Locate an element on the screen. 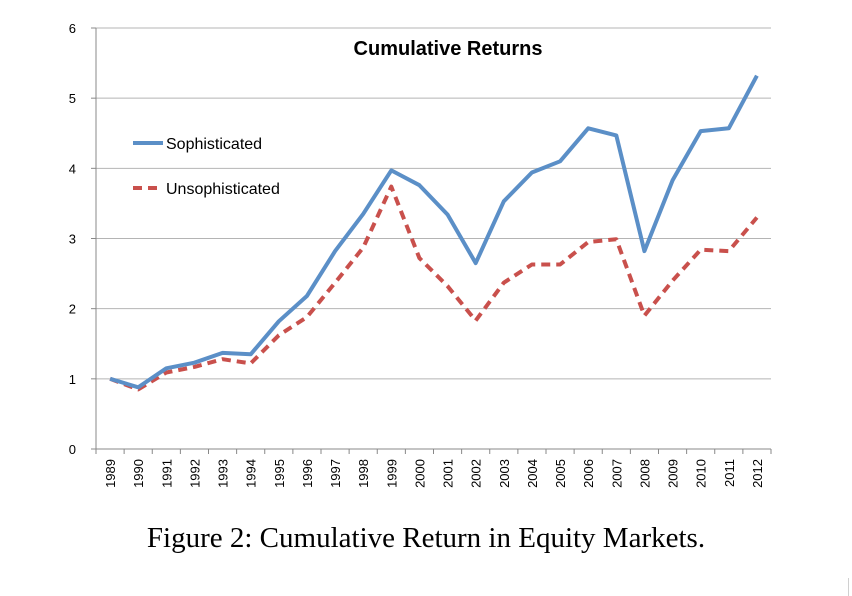 The width and height of the screenshot is (852, 596). x-tick-label: 2004 is located at coordinates (532, 473).